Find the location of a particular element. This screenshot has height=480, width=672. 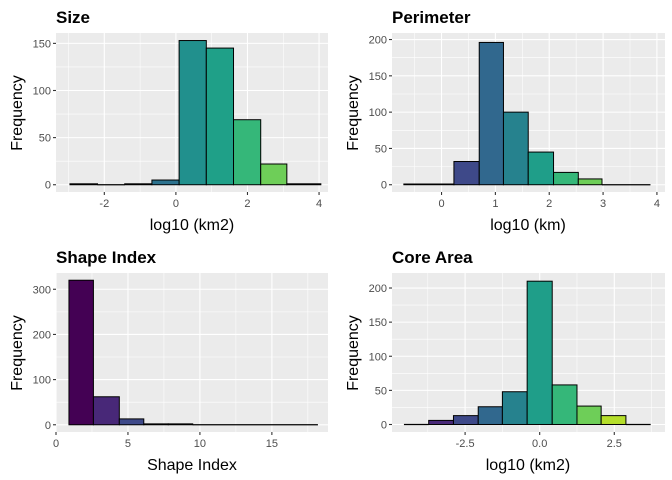

x-tick-label: 2.5 is located at coordinates (614, 444).